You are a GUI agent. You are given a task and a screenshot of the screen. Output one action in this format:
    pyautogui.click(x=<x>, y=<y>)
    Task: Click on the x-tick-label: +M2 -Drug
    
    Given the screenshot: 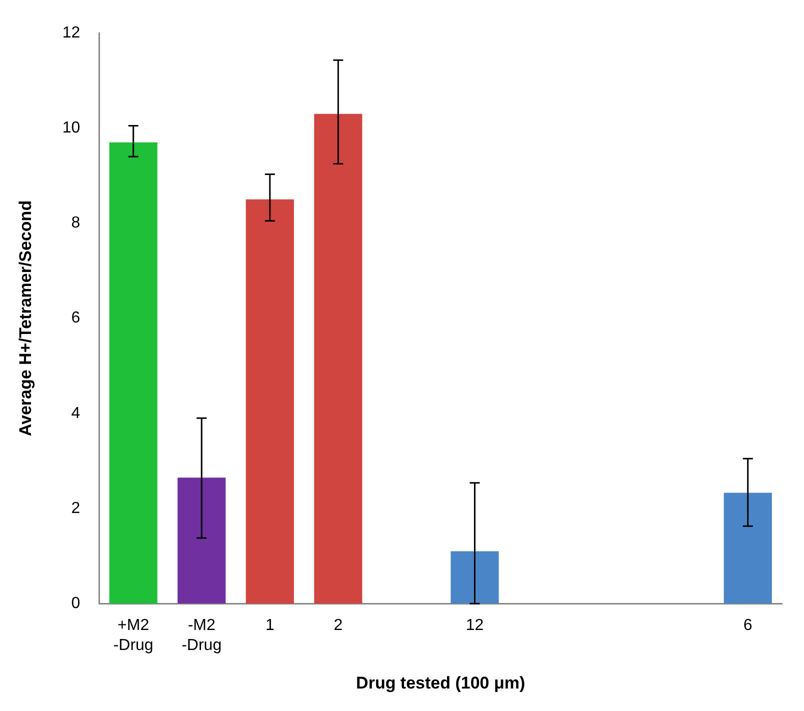 What is the action you would take?
    pyautogui.click(x=133, y=636)
    